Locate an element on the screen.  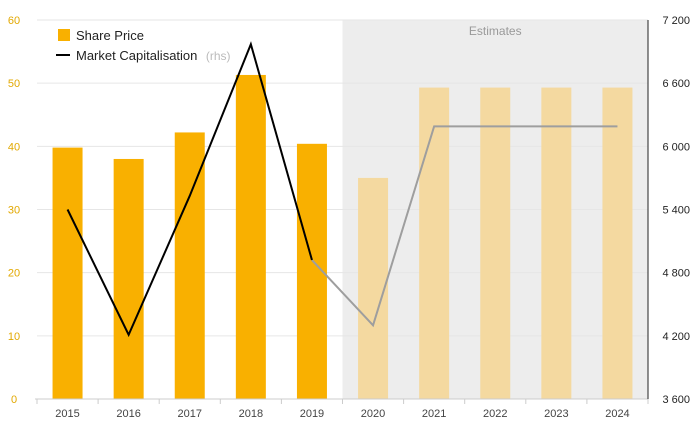
x-axis-tick-label: 2021 is located at coordinates (434, 414).